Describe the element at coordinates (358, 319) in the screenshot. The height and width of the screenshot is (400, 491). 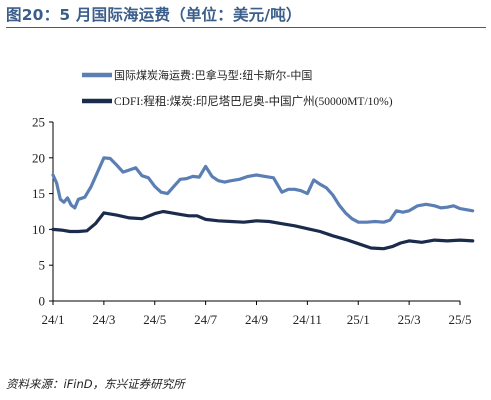
I see `x-tick-label-25-1: 25/1` at that location.